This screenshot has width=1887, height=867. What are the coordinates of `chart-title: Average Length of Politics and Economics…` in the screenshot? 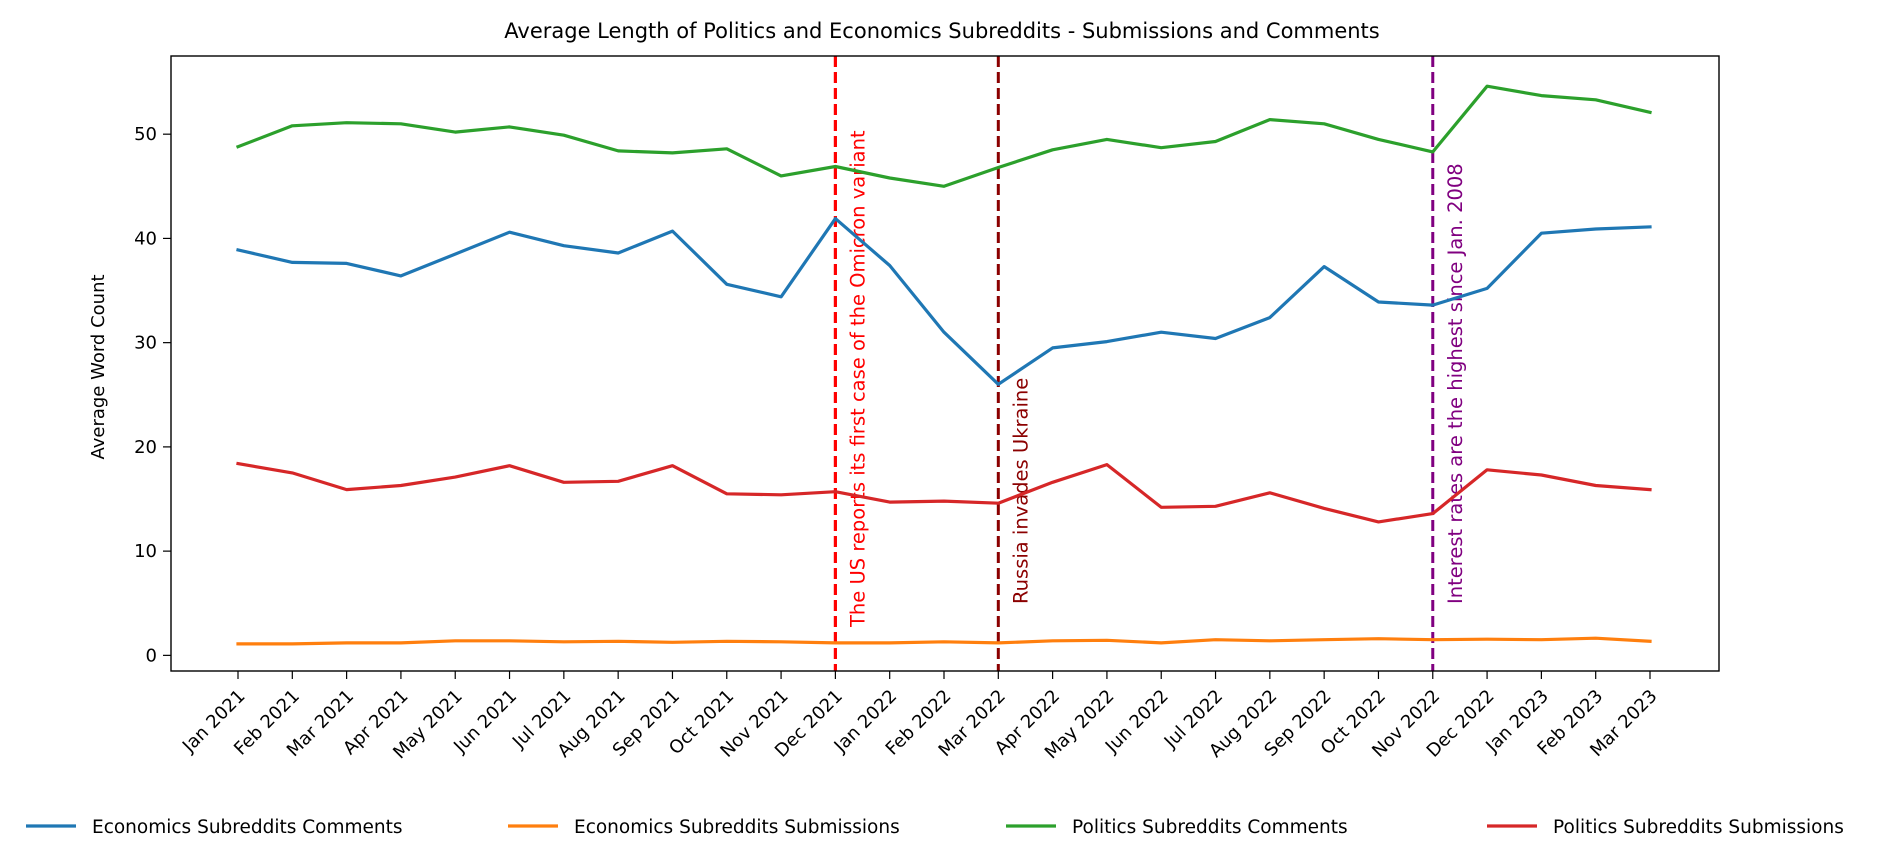 It's located at (941, 31).